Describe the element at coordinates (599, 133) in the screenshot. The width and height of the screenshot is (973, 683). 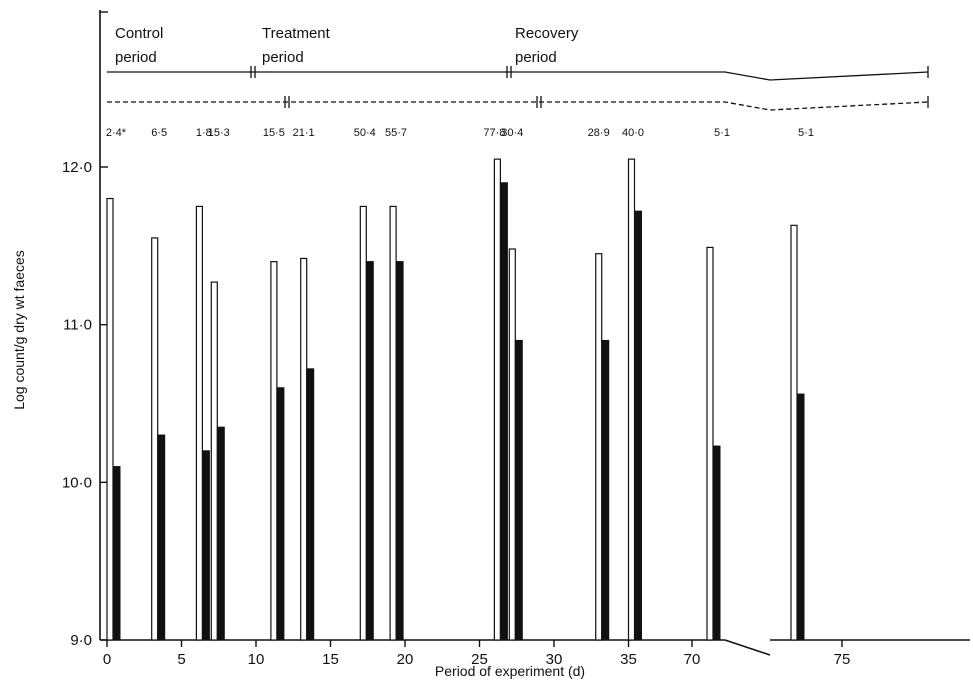
I see `count-label: 28·9` at that location.